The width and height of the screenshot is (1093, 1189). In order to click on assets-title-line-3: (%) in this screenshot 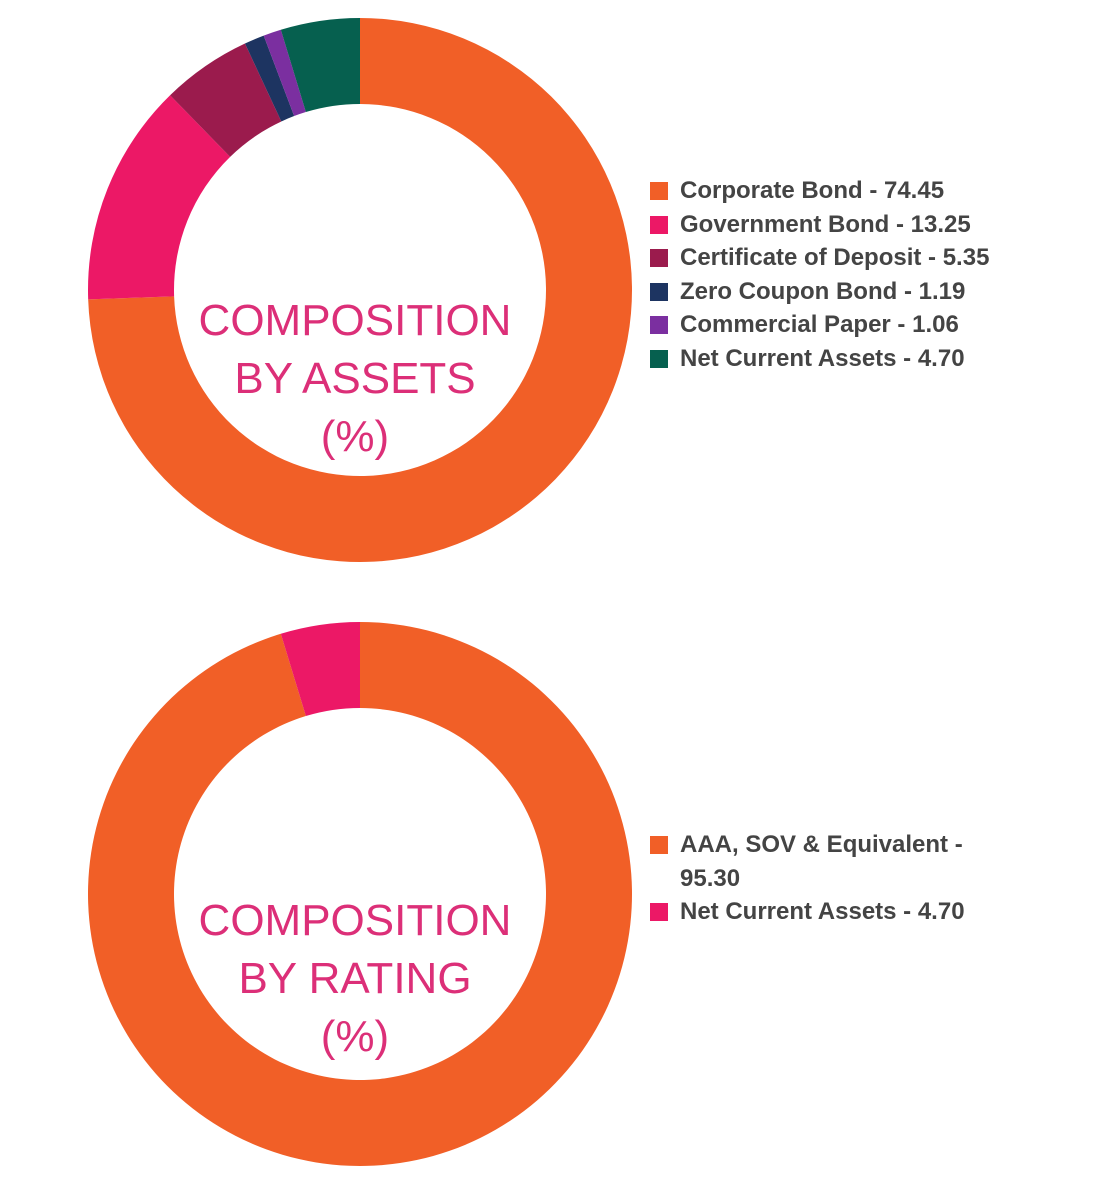, I will do `click(355, 436)`.